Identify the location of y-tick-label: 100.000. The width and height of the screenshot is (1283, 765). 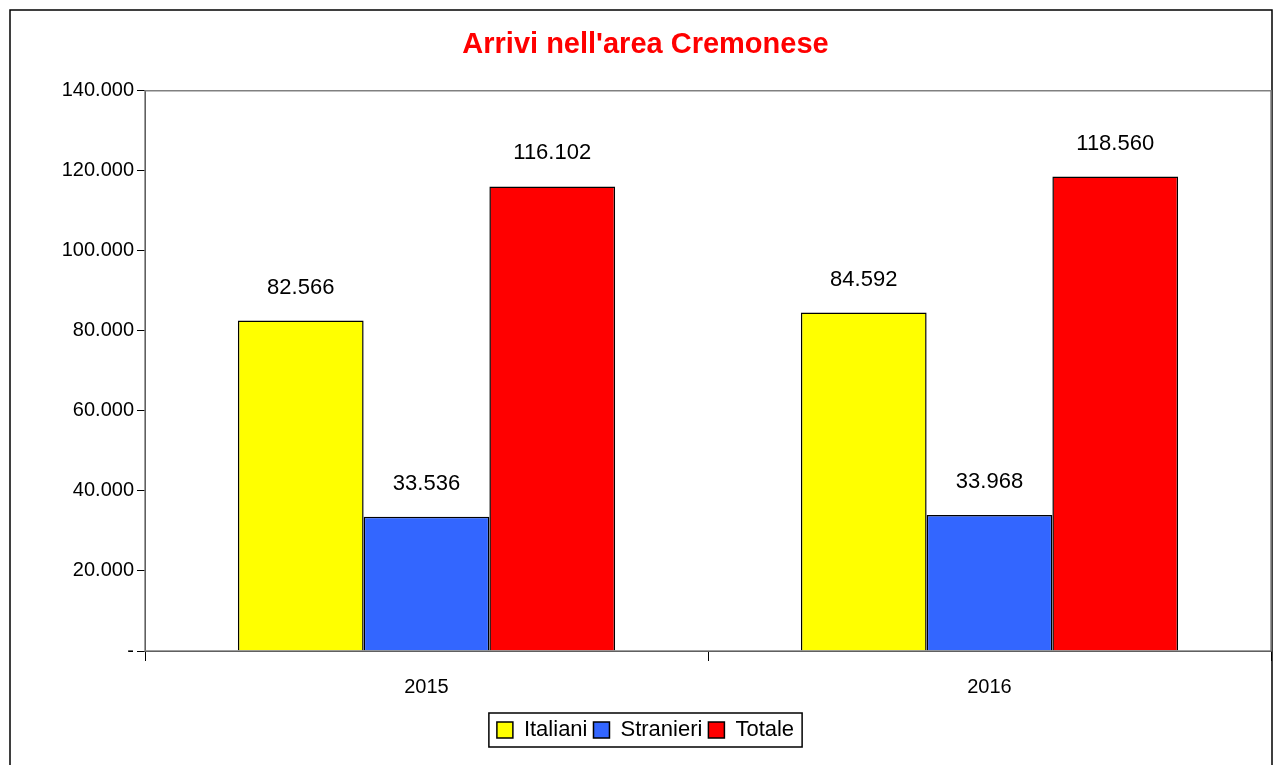
(97, 249).